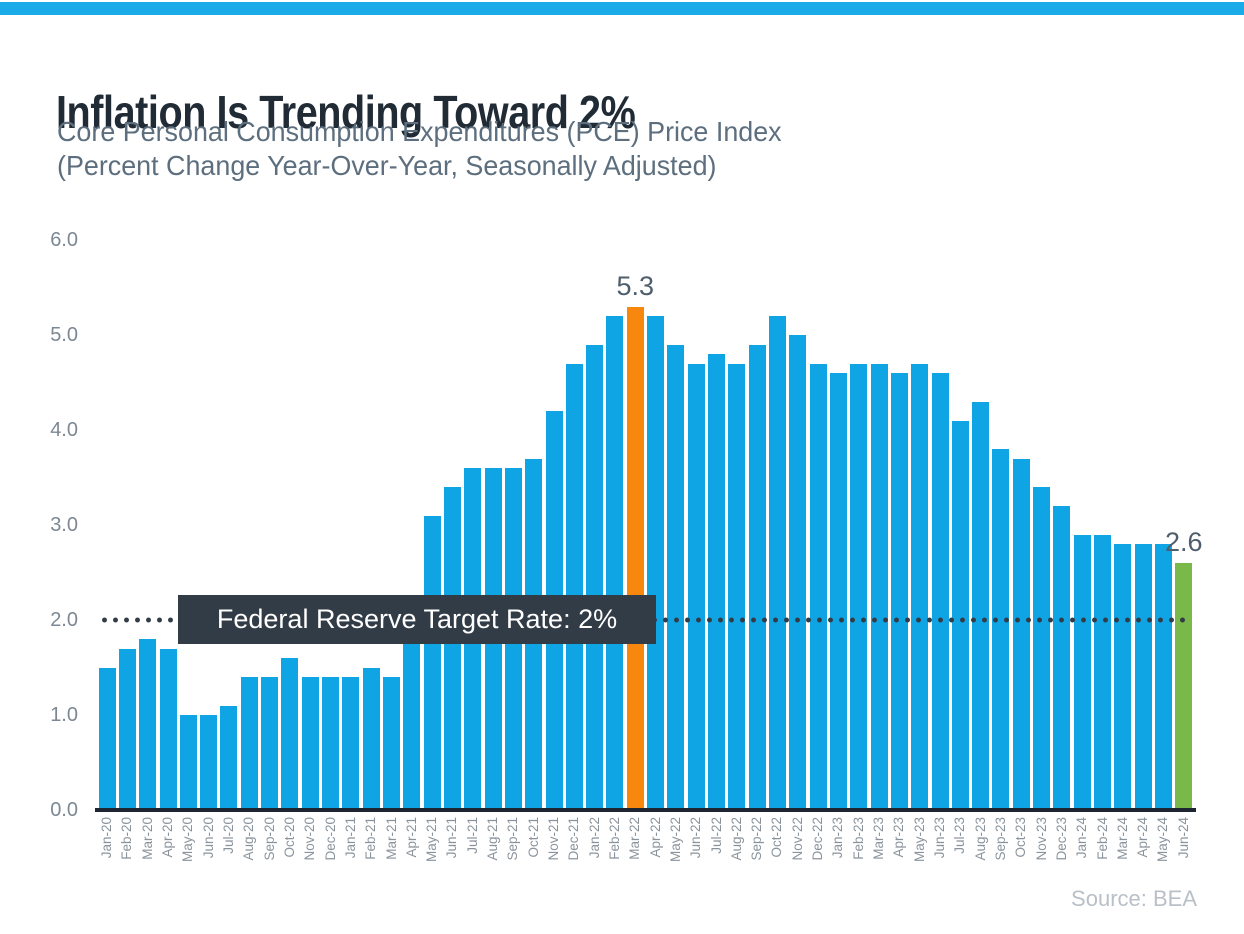 This screenshot has width=1244, height=934. I want to click on x-tick-label-Feb-24: Feb-24, so click(1102, 838).